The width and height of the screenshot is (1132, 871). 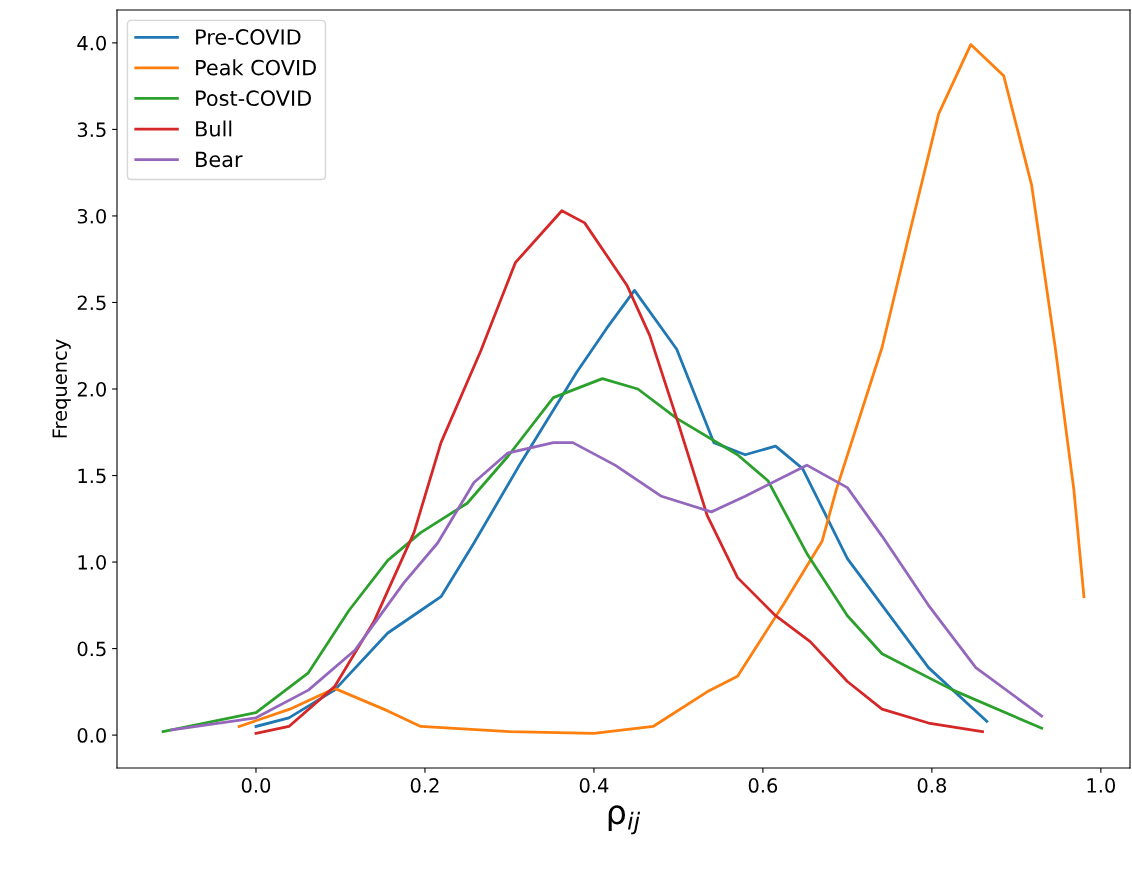 I want to click on legend-label: Pre-COVID, so click(x=248, y=37).